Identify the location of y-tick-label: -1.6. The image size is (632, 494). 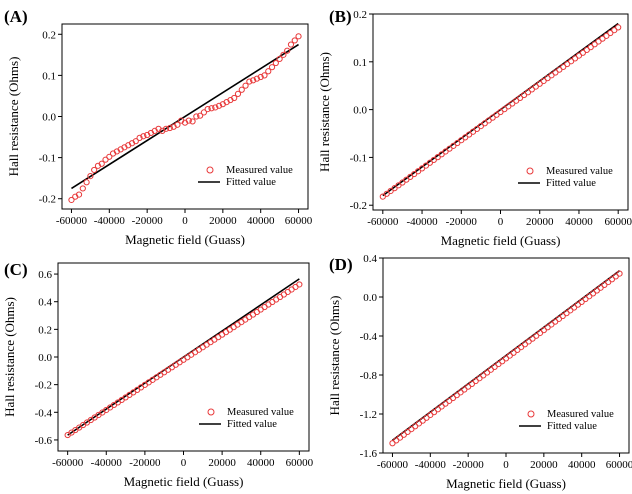
(369, 454).